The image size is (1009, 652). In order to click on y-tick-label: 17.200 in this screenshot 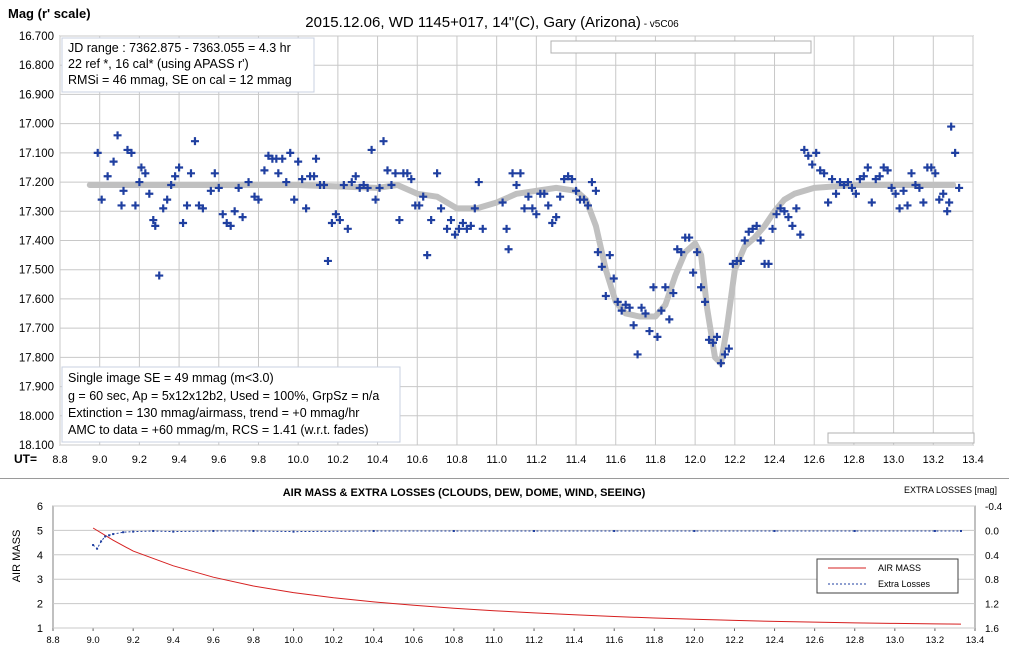, I will do `click(36, 183)`.